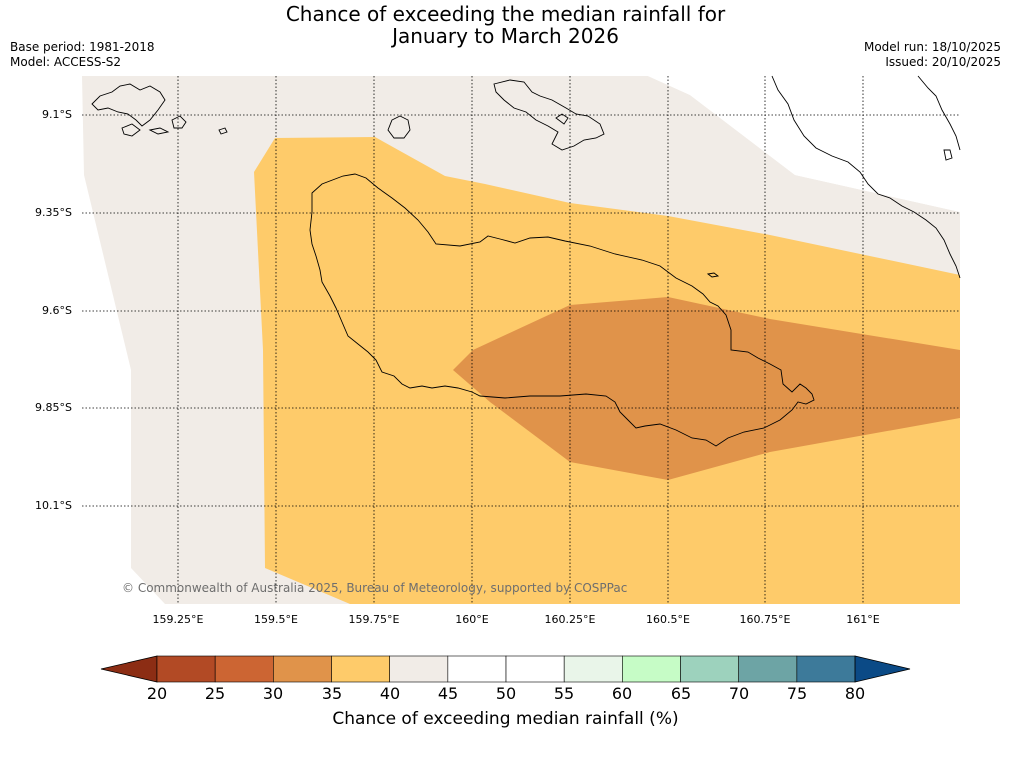 This screenshot has width=1011, height=758. I want to click on lat-label: 9.1°S, so click(57, 114).